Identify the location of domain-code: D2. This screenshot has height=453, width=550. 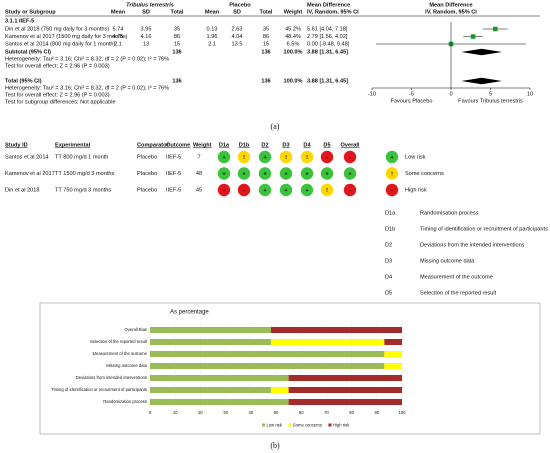
(388, 245).